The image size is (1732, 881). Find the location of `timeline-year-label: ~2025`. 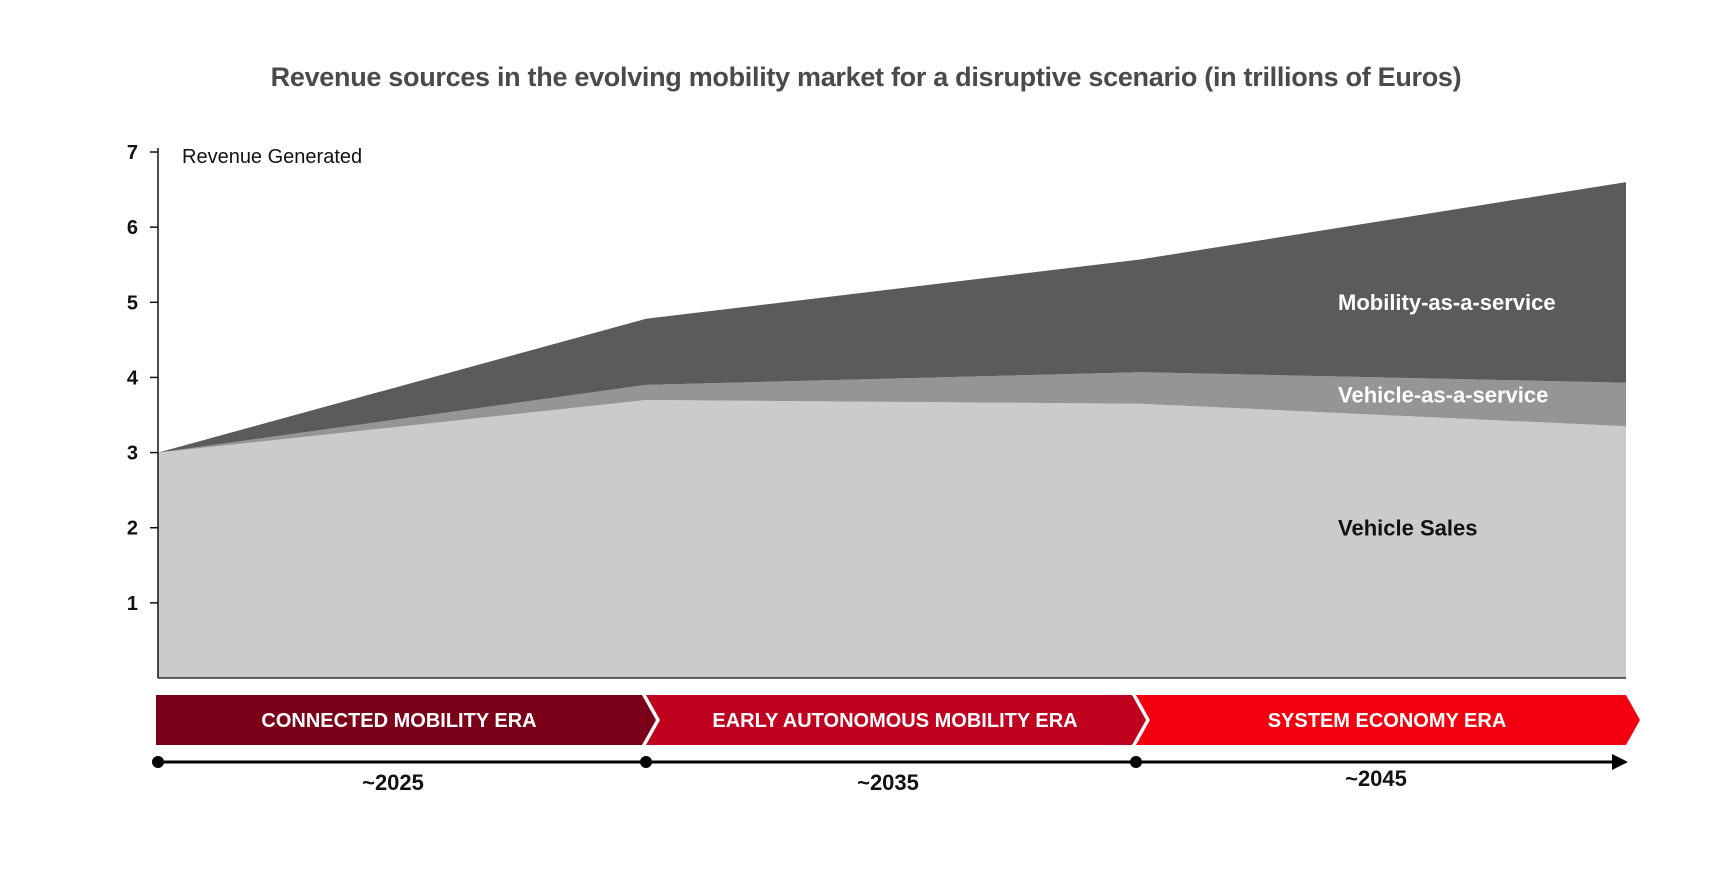

timeline-year-label: ~2025 is located at coordinates (393, 782).